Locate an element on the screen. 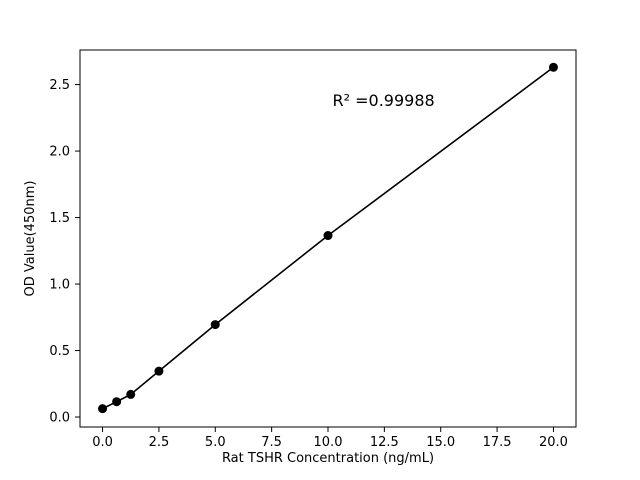 This screenshot has height=480, width=640. x-tick-label: 10.0 is located at coordinates (328, 442).